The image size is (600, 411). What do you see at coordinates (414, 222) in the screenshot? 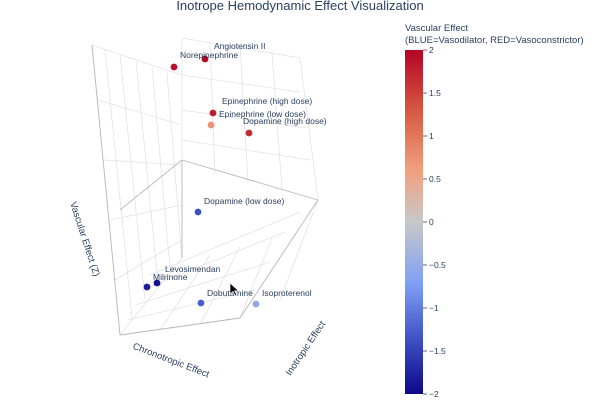
I see `colorbar-gradient` at bounding box center [414, 222].